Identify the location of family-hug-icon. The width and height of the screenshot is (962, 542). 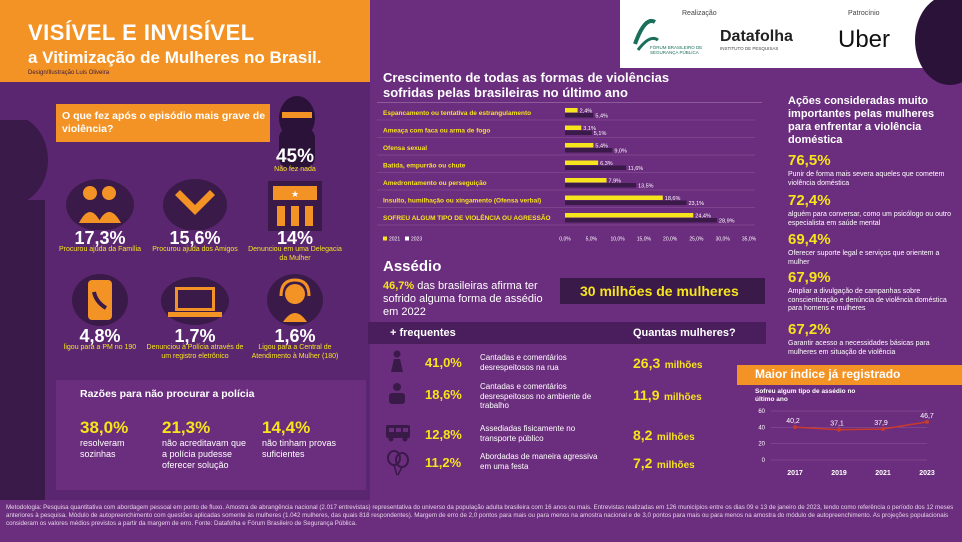
(100, 204).